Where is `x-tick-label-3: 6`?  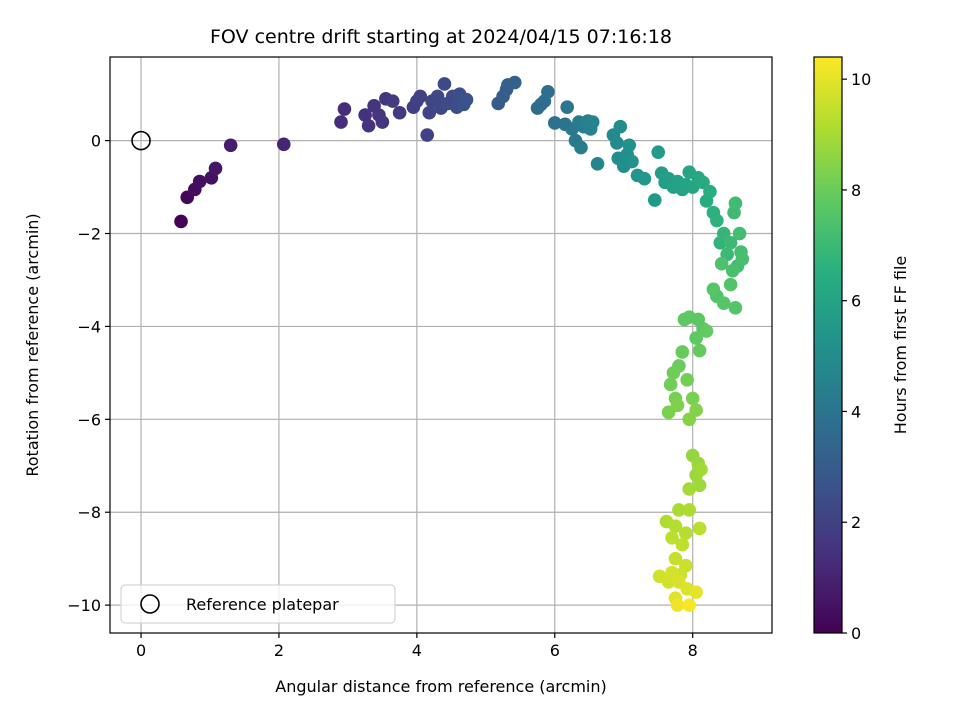
x-tick-label-3: 6 is located at coordinates (555, 650).